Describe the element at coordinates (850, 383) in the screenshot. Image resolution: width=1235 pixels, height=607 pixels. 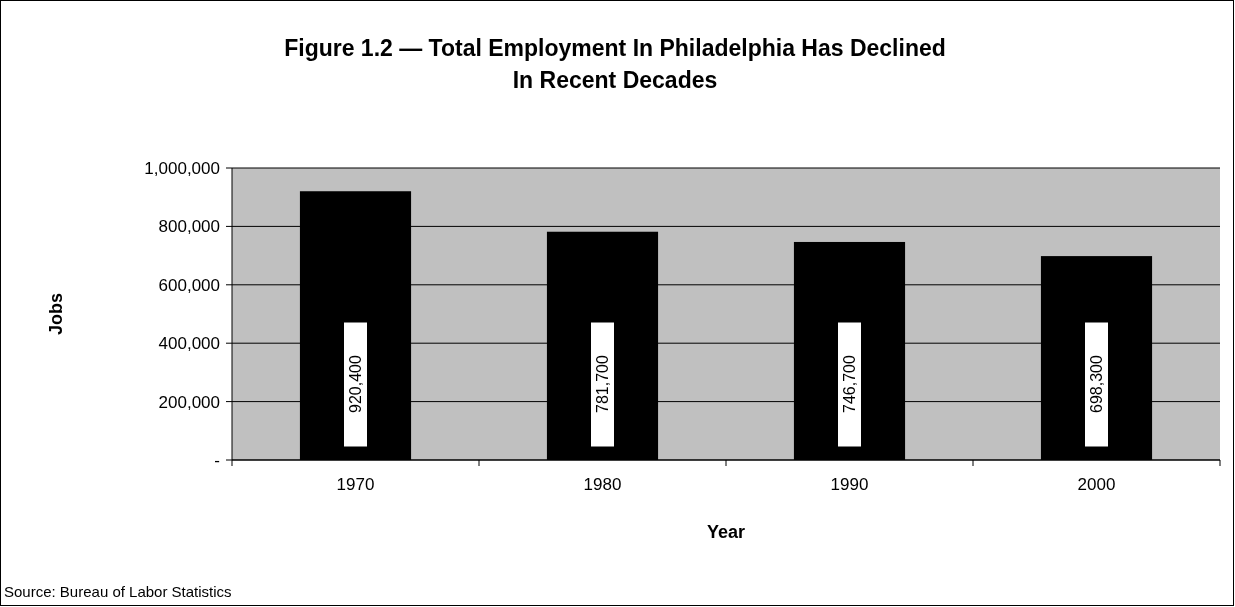
I see `data-label: 746,700` at that location.